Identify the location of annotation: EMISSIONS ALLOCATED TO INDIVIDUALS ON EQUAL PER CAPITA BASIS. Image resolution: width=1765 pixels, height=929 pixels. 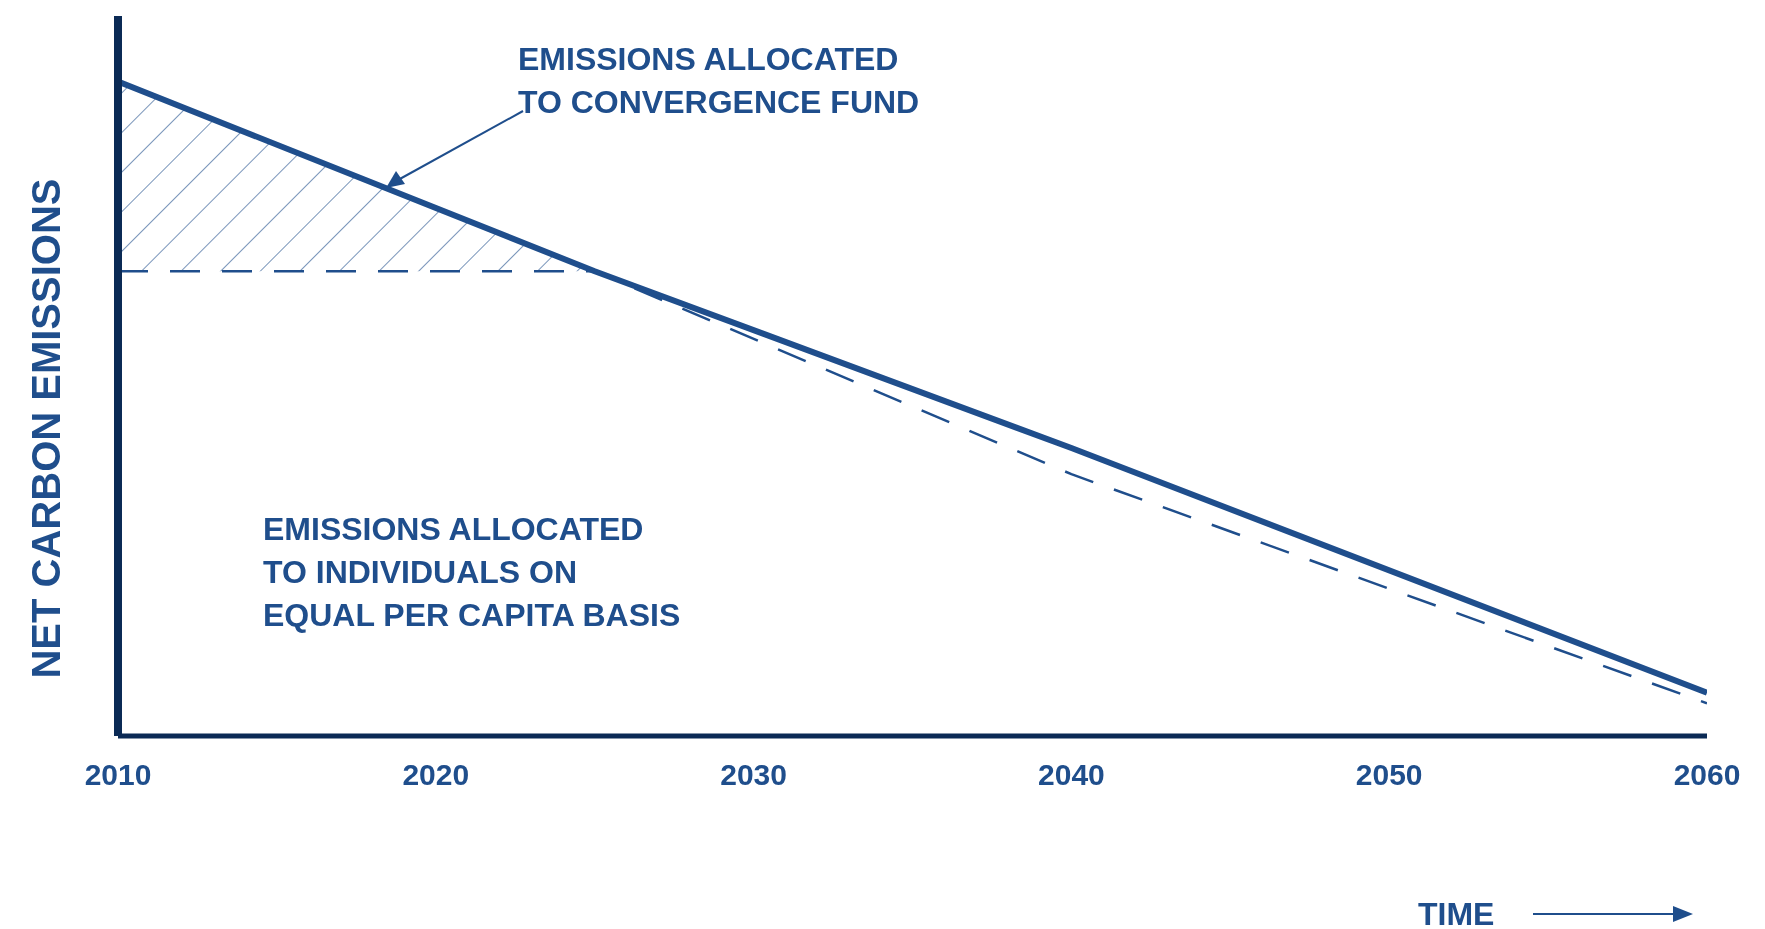
(472, 572).